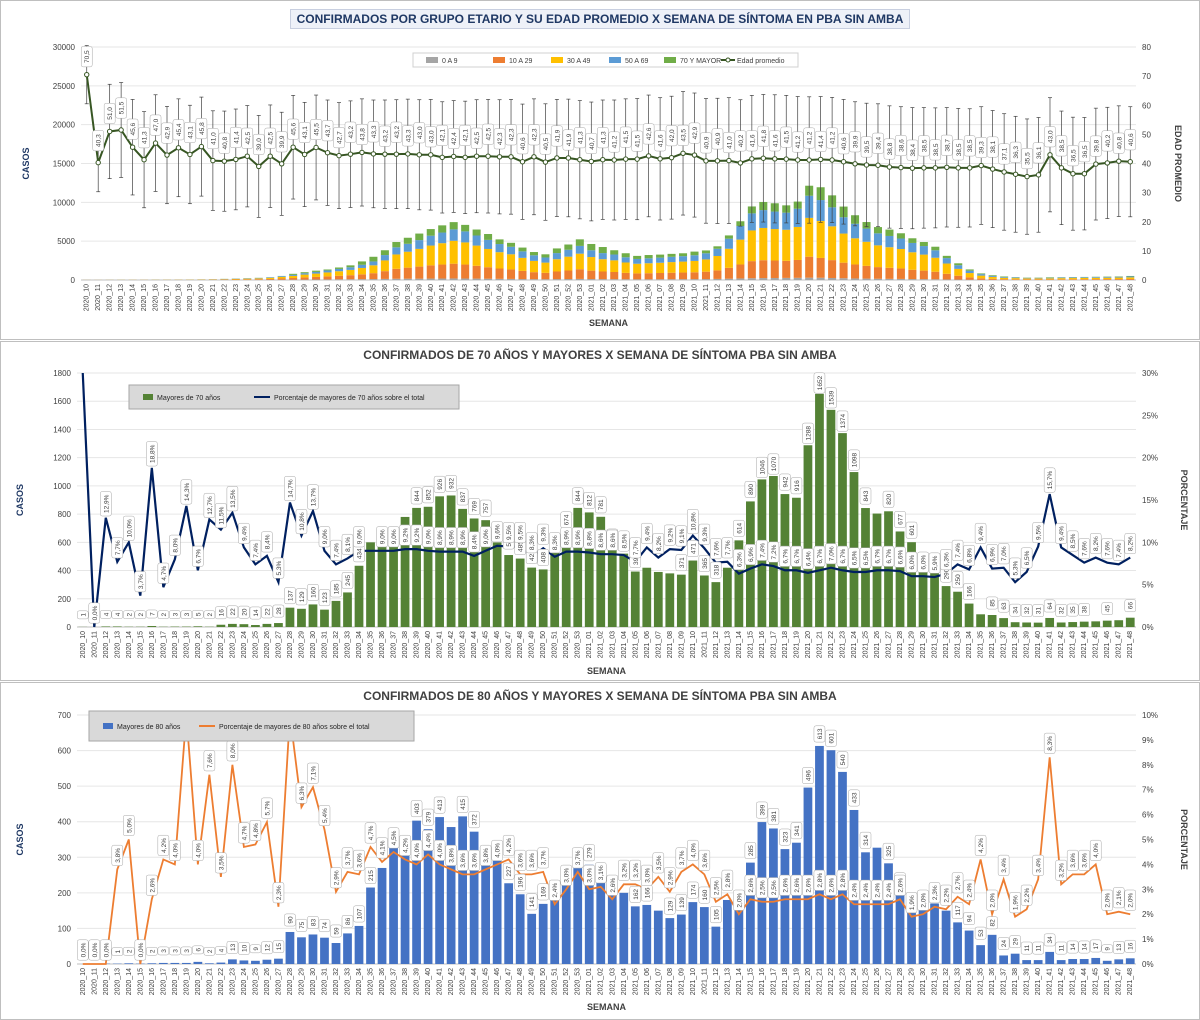  I want to click on percentage-label: 6,3%, so click(946, 559).